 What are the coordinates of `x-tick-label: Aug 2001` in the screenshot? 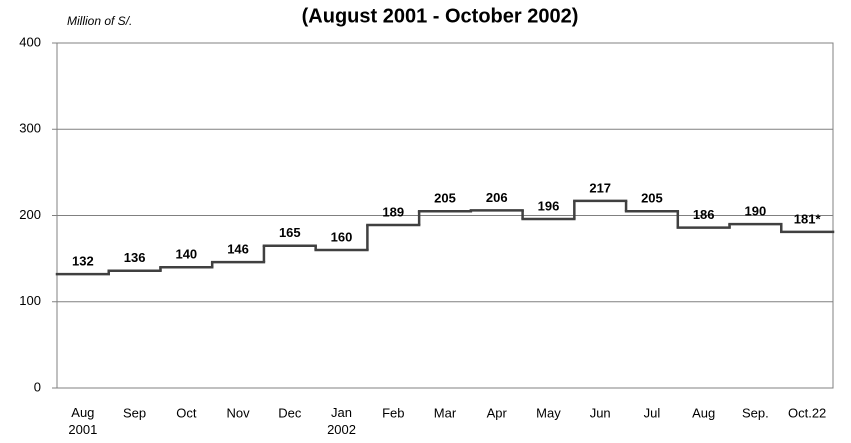 It's located at (82, 421).